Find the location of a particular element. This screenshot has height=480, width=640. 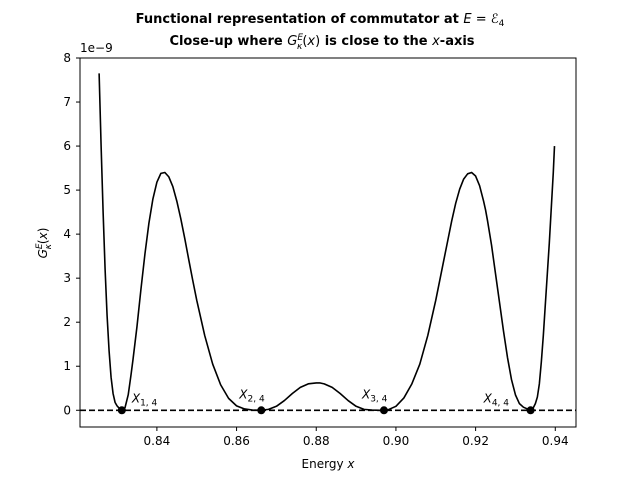

root-label: X1, 4 is located at coordinates (144, 399).